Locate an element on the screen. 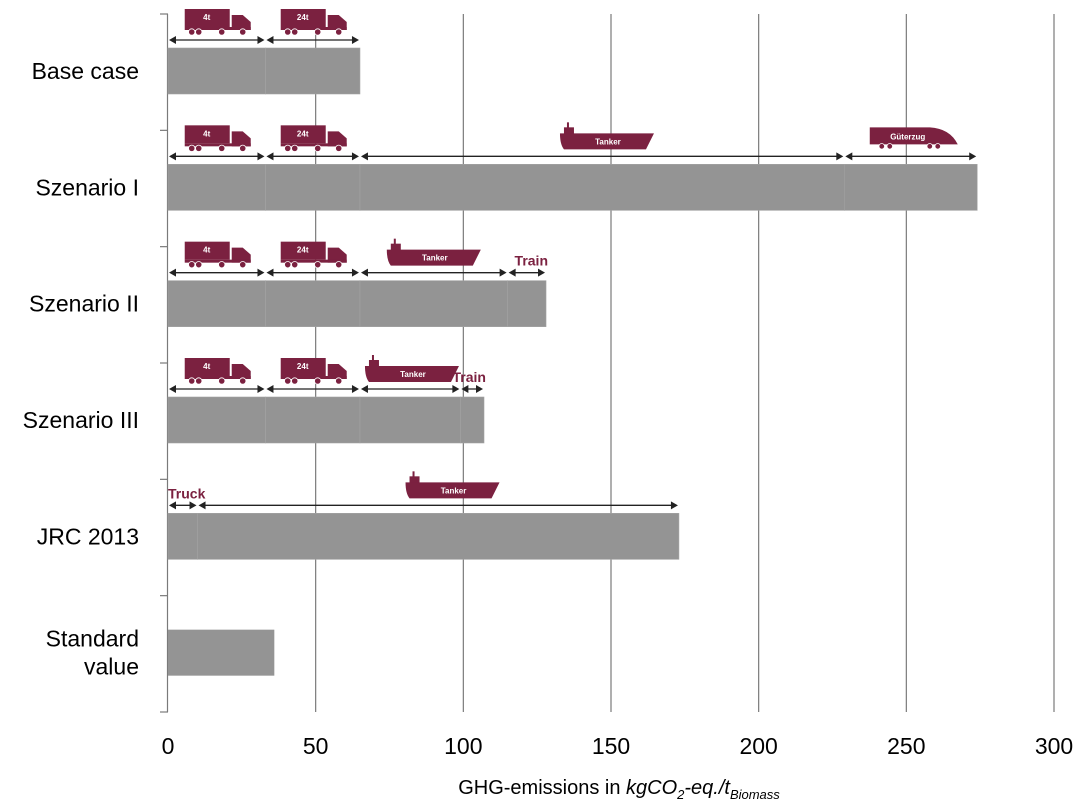 This screenshot has width=1081, height=808. train-icon-text: Güterzug is located at coordinates (907, 136).